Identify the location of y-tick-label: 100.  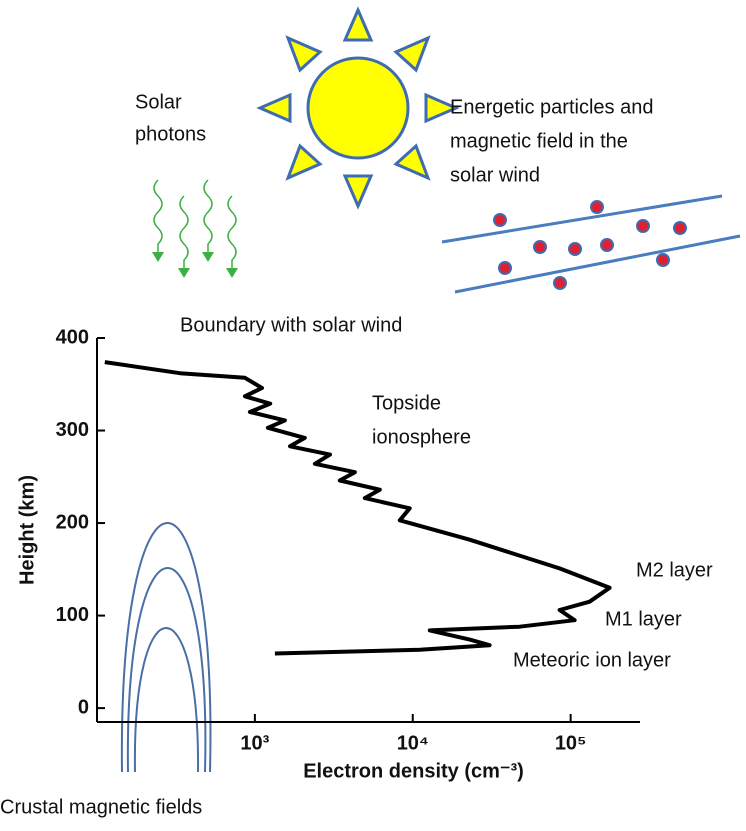
(72, 615).